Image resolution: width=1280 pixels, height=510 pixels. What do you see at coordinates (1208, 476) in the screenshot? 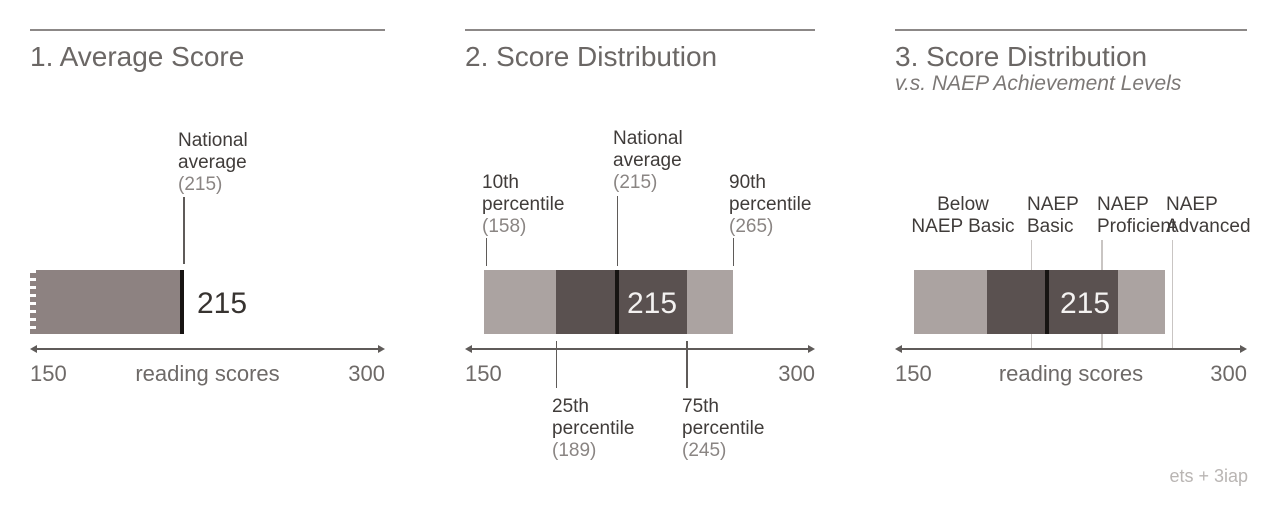
I see `attribution-watermark: ets + 3iap` at bounding box center [1208, 476].